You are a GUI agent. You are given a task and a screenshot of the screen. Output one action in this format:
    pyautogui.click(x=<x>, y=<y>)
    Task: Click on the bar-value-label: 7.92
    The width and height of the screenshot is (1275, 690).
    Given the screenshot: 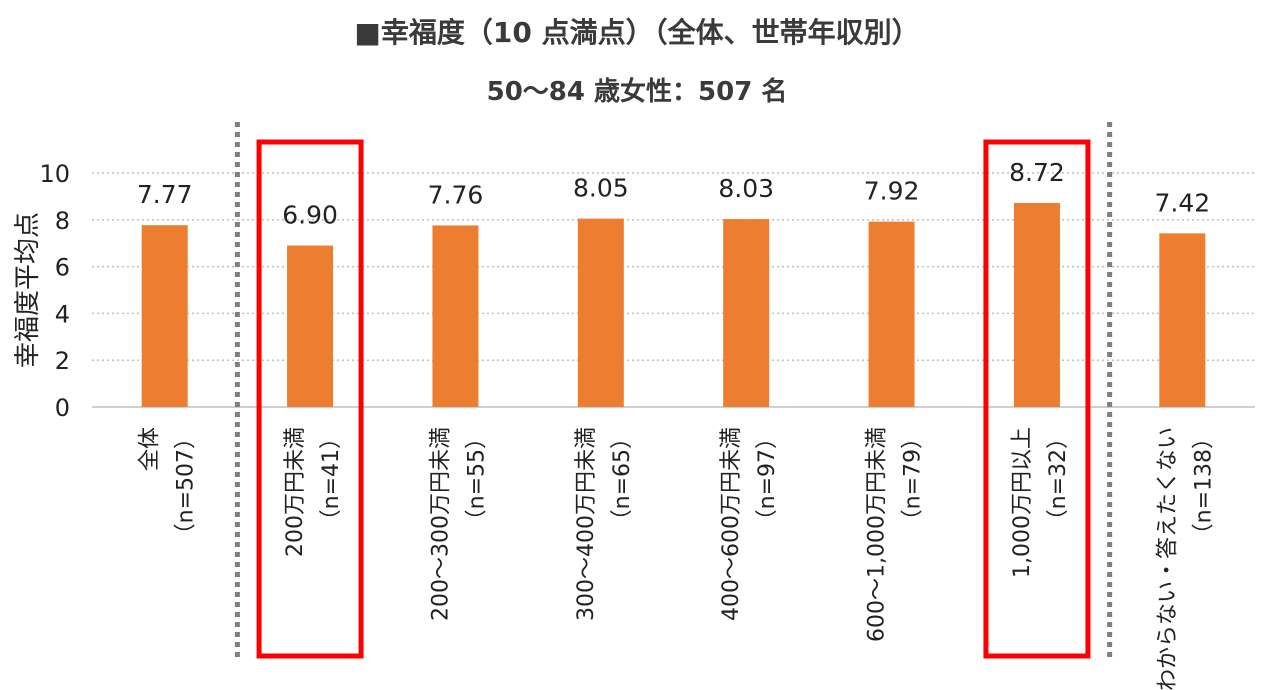 What is the action you would take?
    pyautogui.click(x=892, y=191)
    